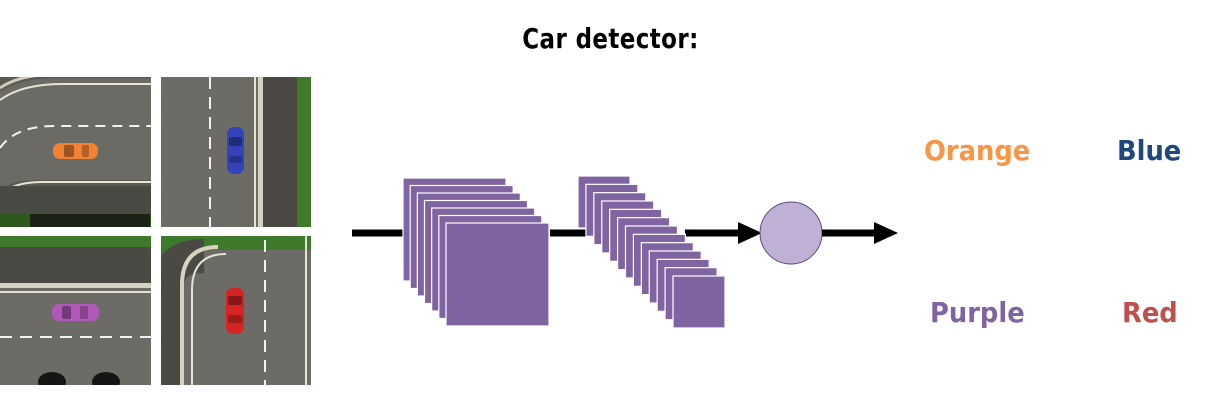  Describe the element at coordinates (651, 252) in the screenshot. I see `conv-layer-2-feature-maps` at that location.